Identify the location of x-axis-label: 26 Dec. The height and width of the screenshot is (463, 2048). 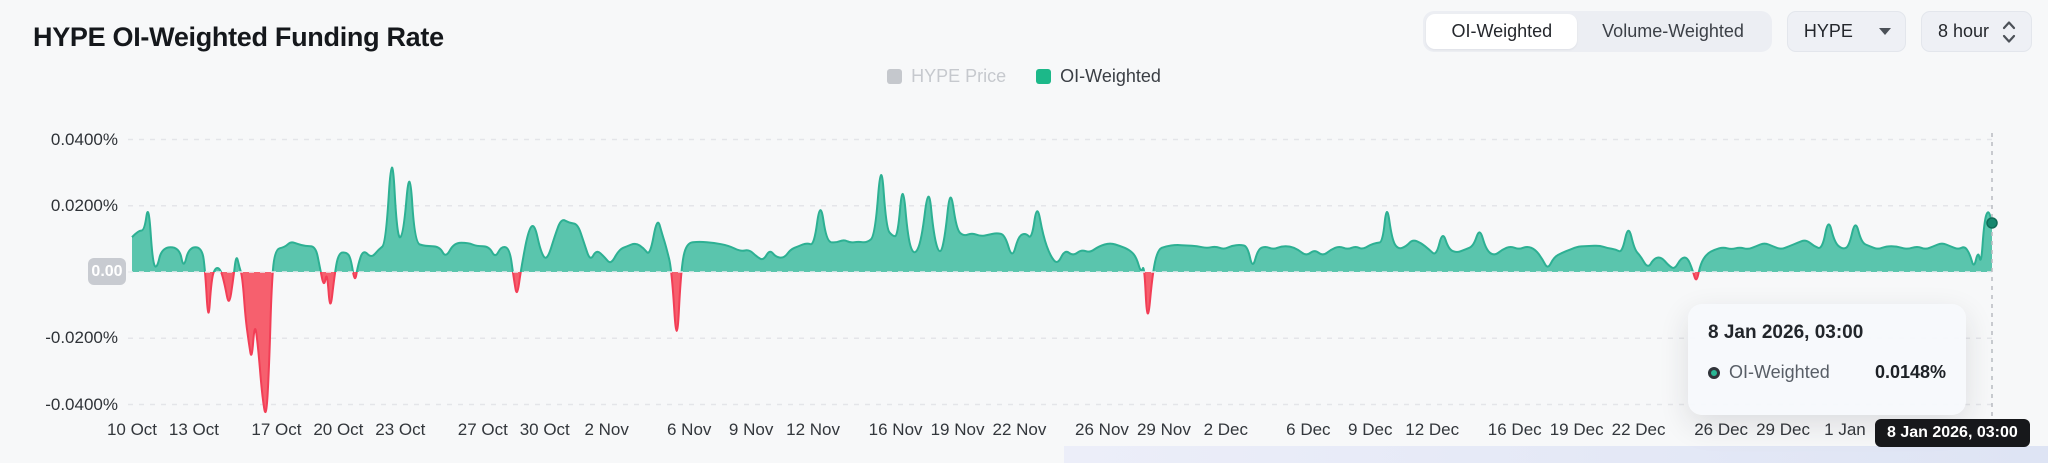
(1721, 429).